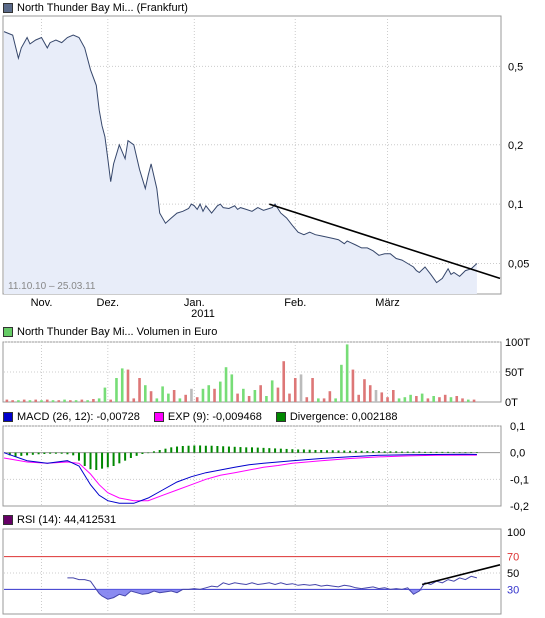  What do you see at coordinates (514, 373) in the screenshot?
I see `volume-y-tick-1: 50T` at bounding box center [514, 373].